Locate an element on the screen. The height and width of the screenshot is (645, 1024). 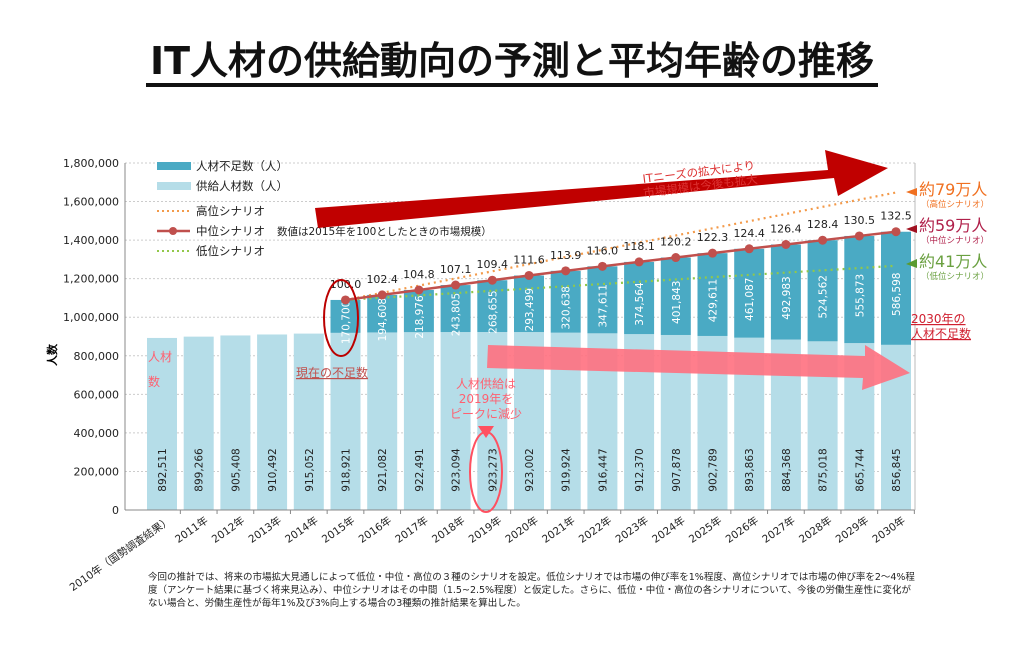
supply-value-label: 884,368 is located at coordinates (787, 469).